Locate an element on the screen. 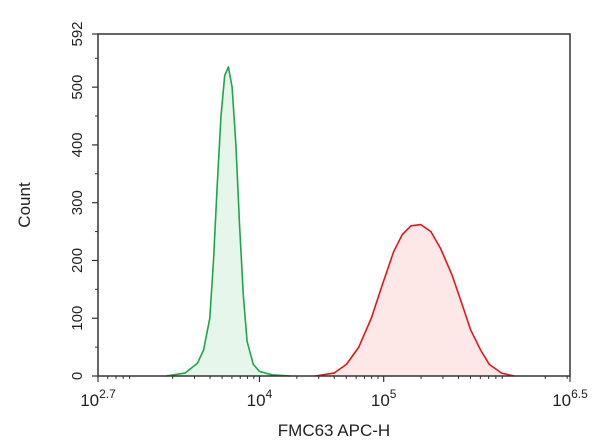 This screenshot has width=600, height=448. y-tick-label-1: 100 is located at coordinates (77, 318).